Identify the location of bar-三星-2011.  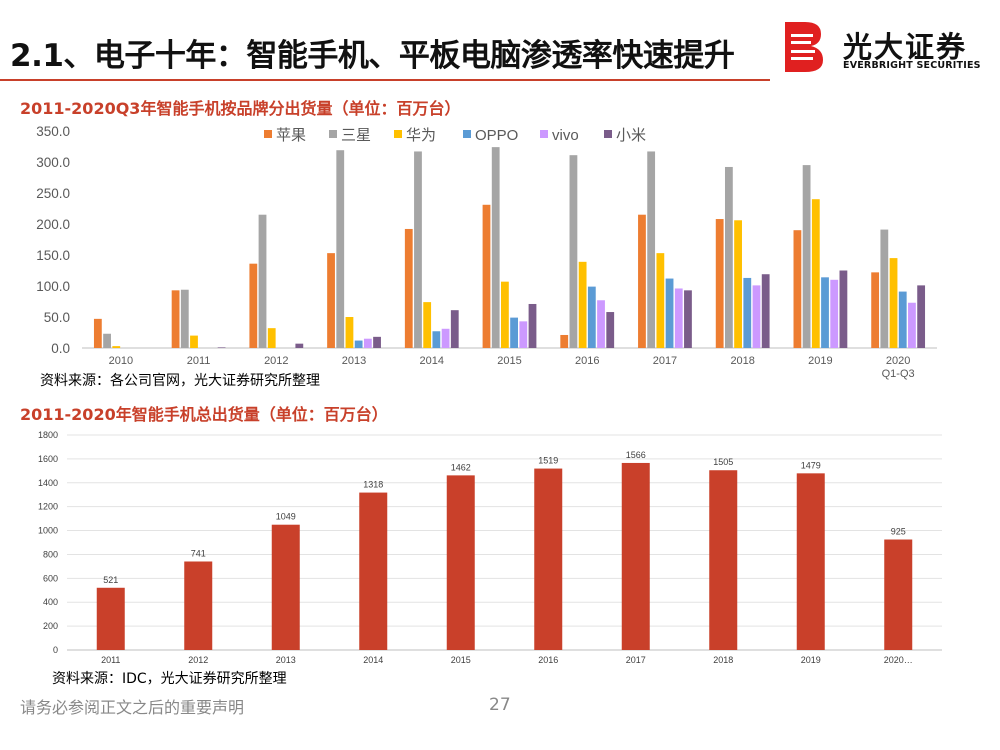
(184, 318).